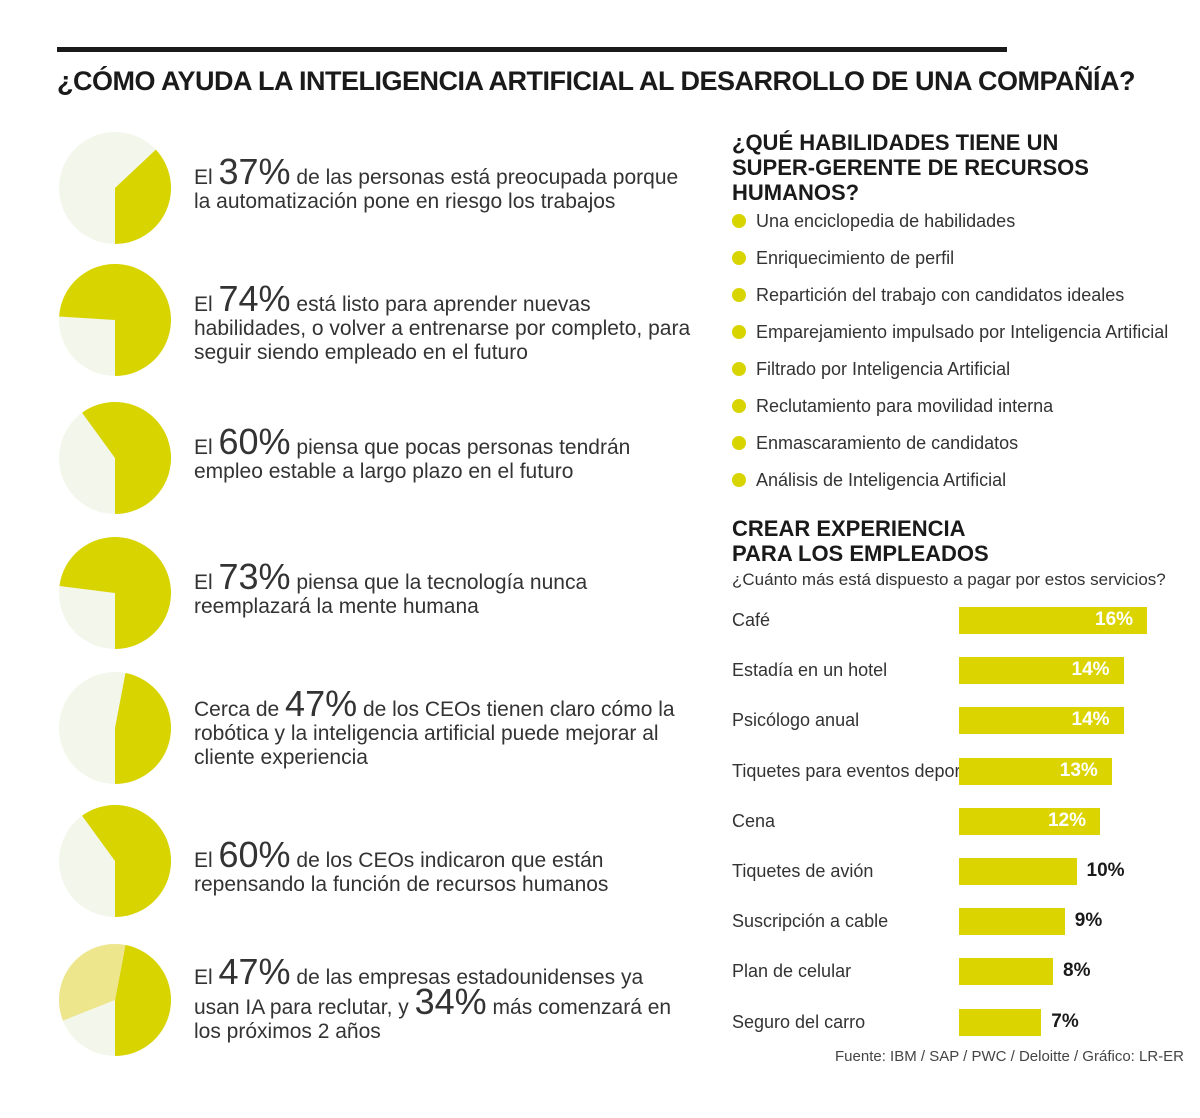 This screenshot has height=1118, width=1200. What do you see at coordinates (792, 971) in the screenshot?
I see `bar-category-label: Plan de celular` at bounding box center [792, 971].